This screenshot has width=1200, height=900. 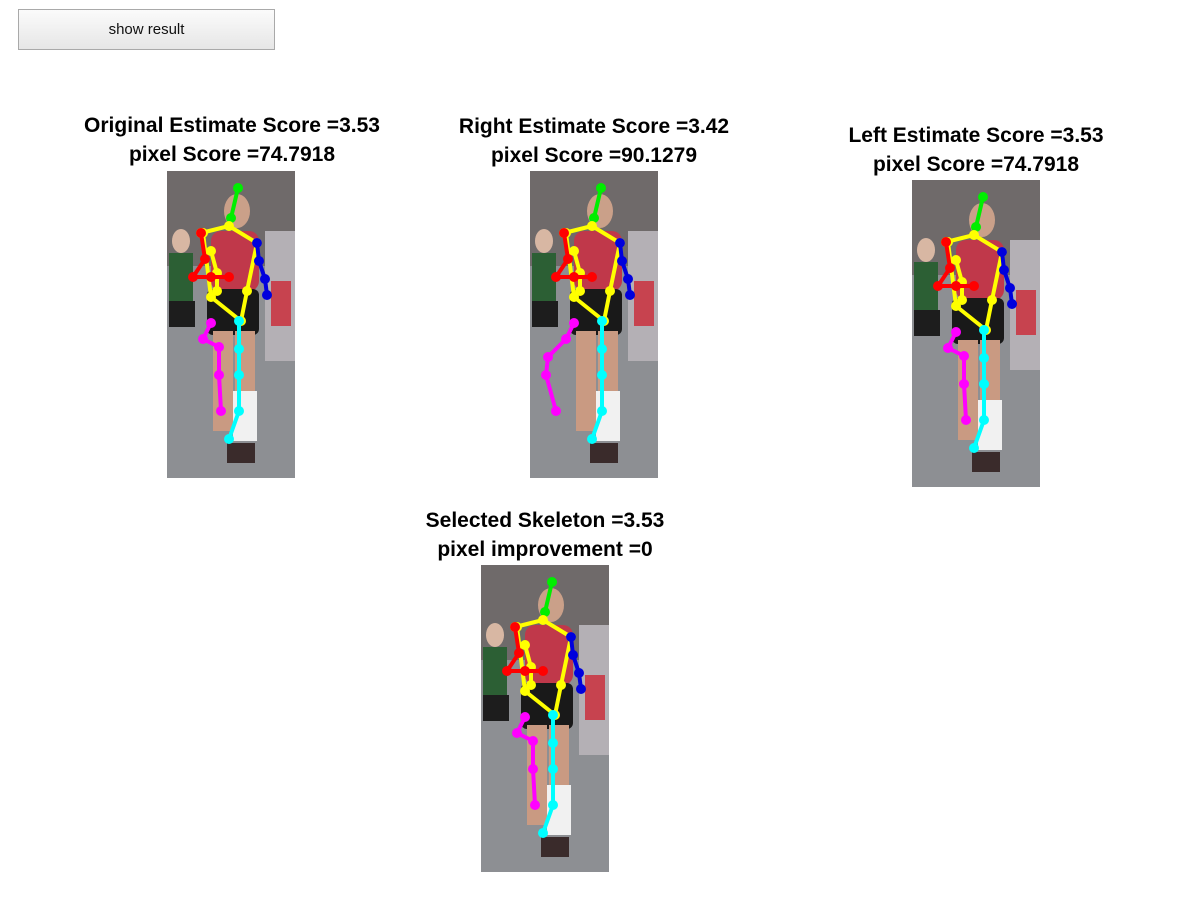 What do you see at coordinates (231, 324) in the screenshot?
I see `original-pose-image` at bounding box center [231, 324].